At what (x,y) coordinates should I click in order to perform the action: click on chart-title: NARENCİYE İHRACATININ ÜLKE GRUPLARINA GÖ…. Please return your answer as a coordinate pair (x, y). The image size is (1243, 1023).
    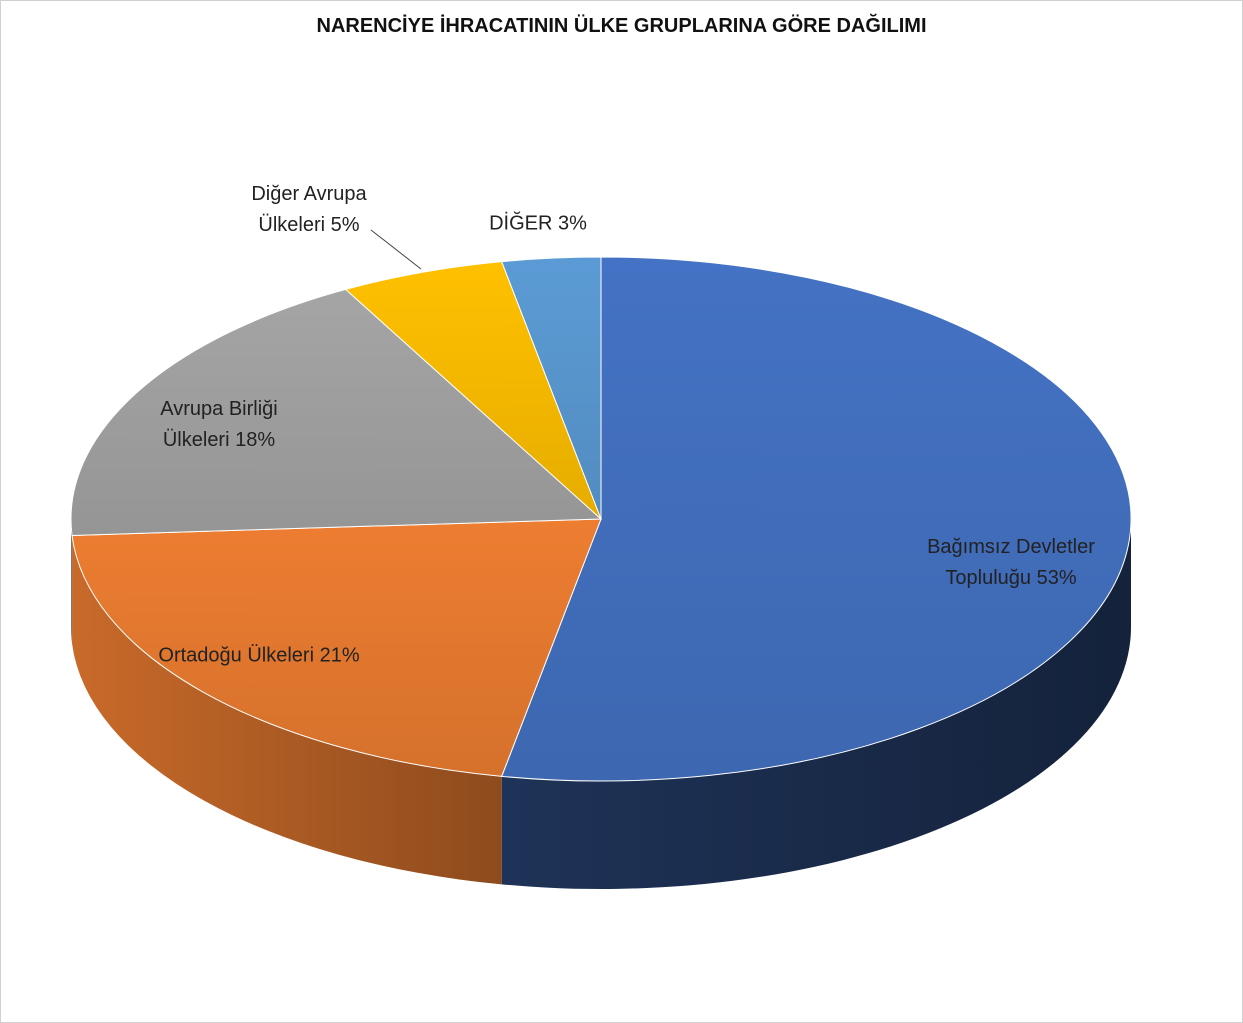
    Looking at the image, I should click on (621, 26).